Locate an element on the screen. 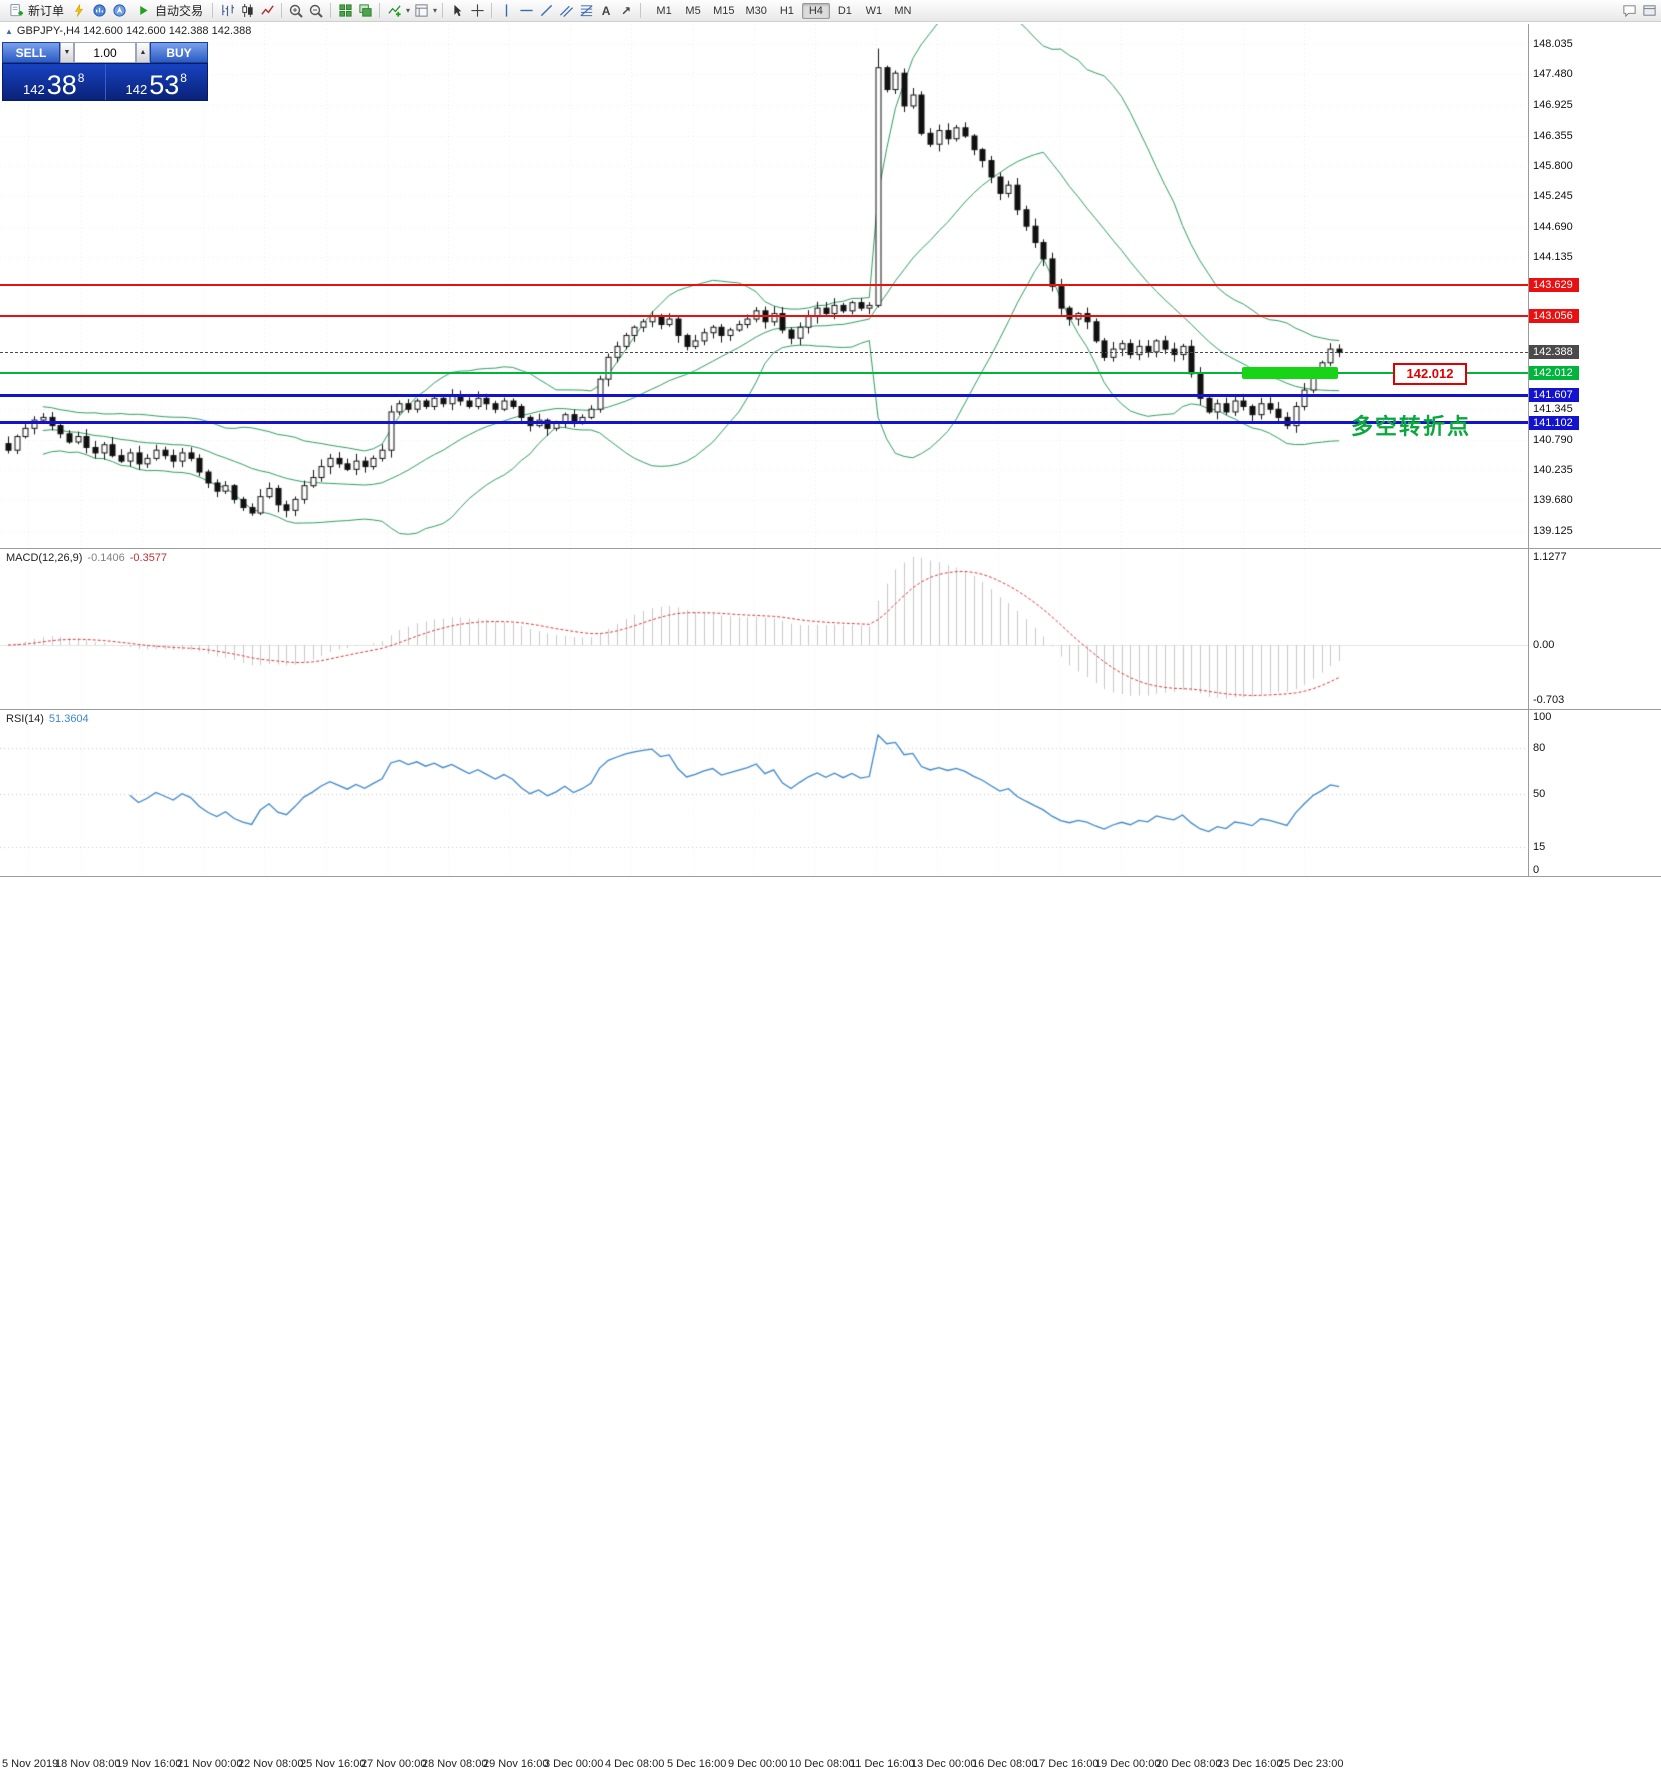 The width and height of the screenshot is (1661, 1770). one-click-trading-panel: SELL ▼ ▲ BUY 142 38 8 142 53 8 is located at coordinates (105, 71).